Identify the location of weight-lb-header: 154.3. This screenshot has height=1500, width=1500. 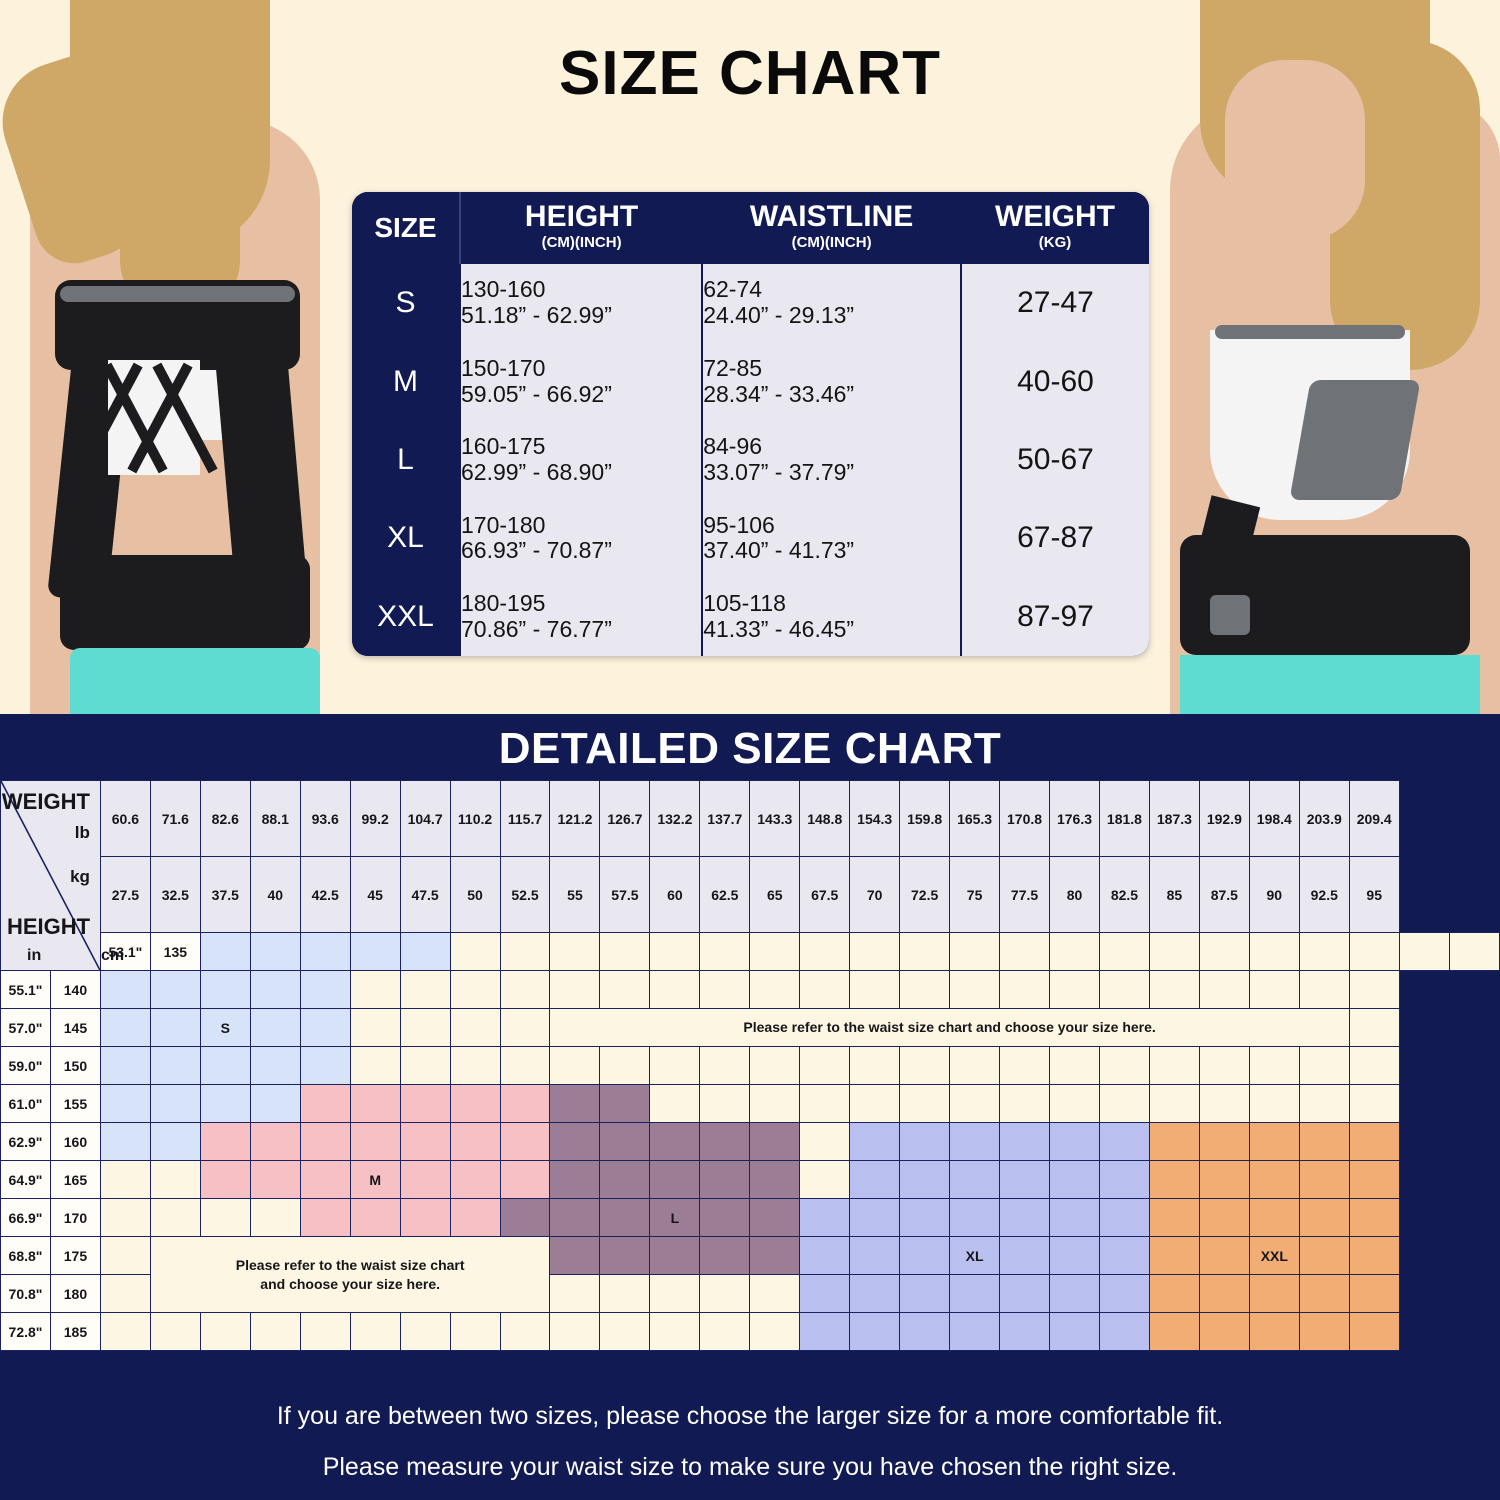
(875, 818).